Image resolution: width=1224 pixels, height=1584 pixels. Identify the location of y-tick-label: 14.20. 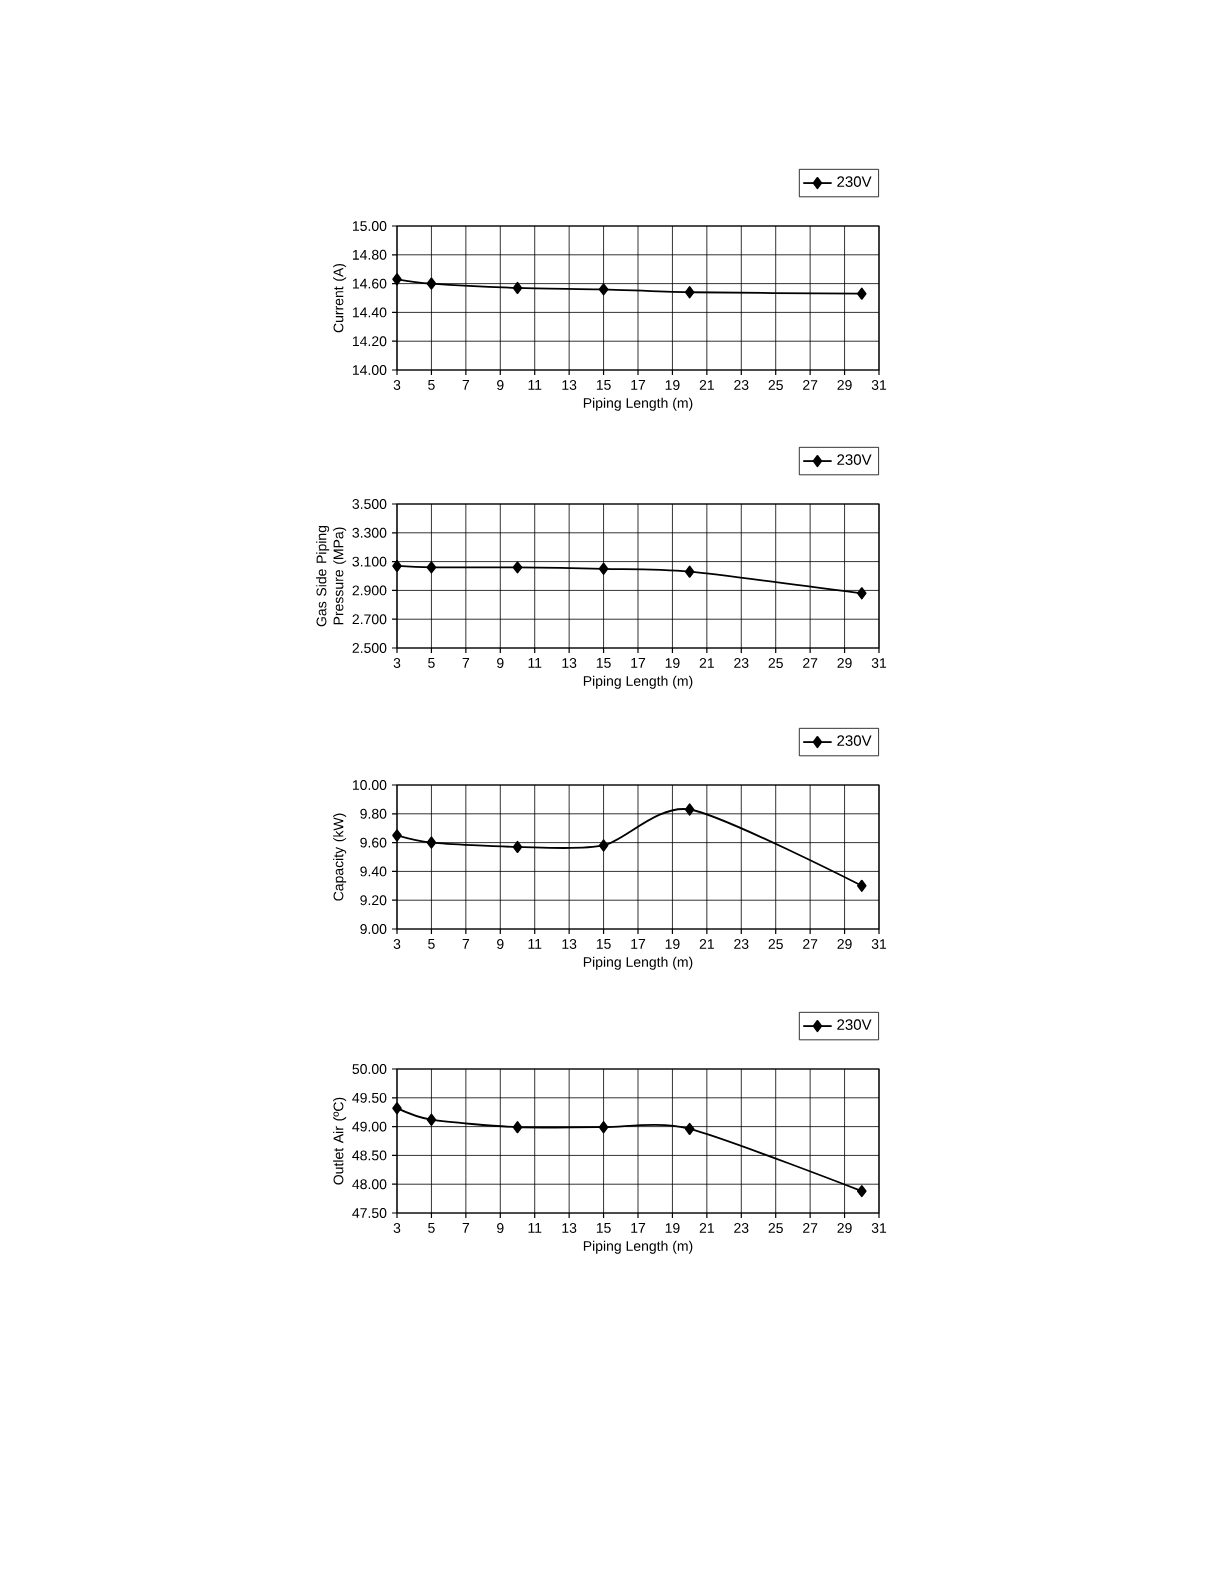
(369, 341).